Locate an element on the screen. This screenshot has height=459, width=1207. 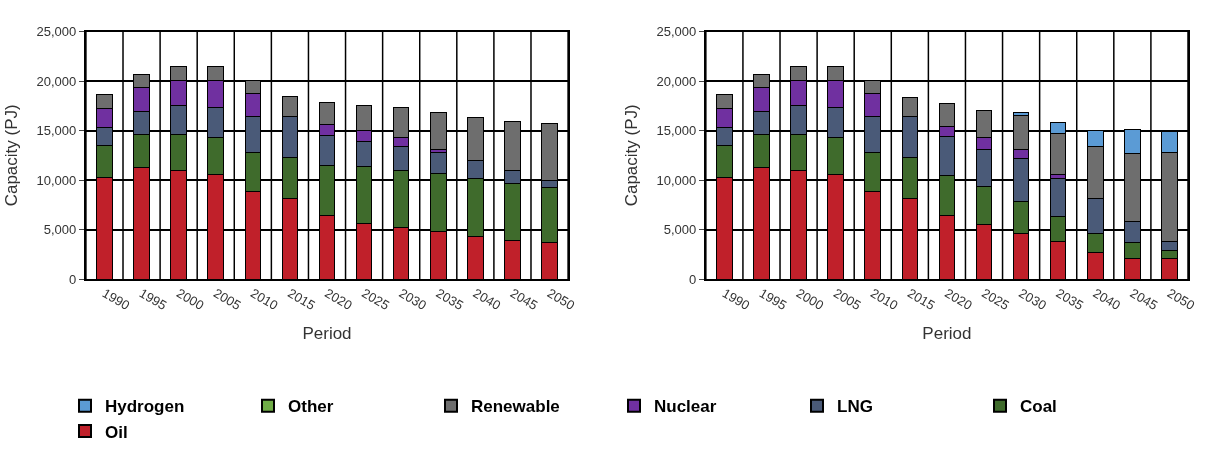
legend-label: Oil is located at coordinates (116, 432).